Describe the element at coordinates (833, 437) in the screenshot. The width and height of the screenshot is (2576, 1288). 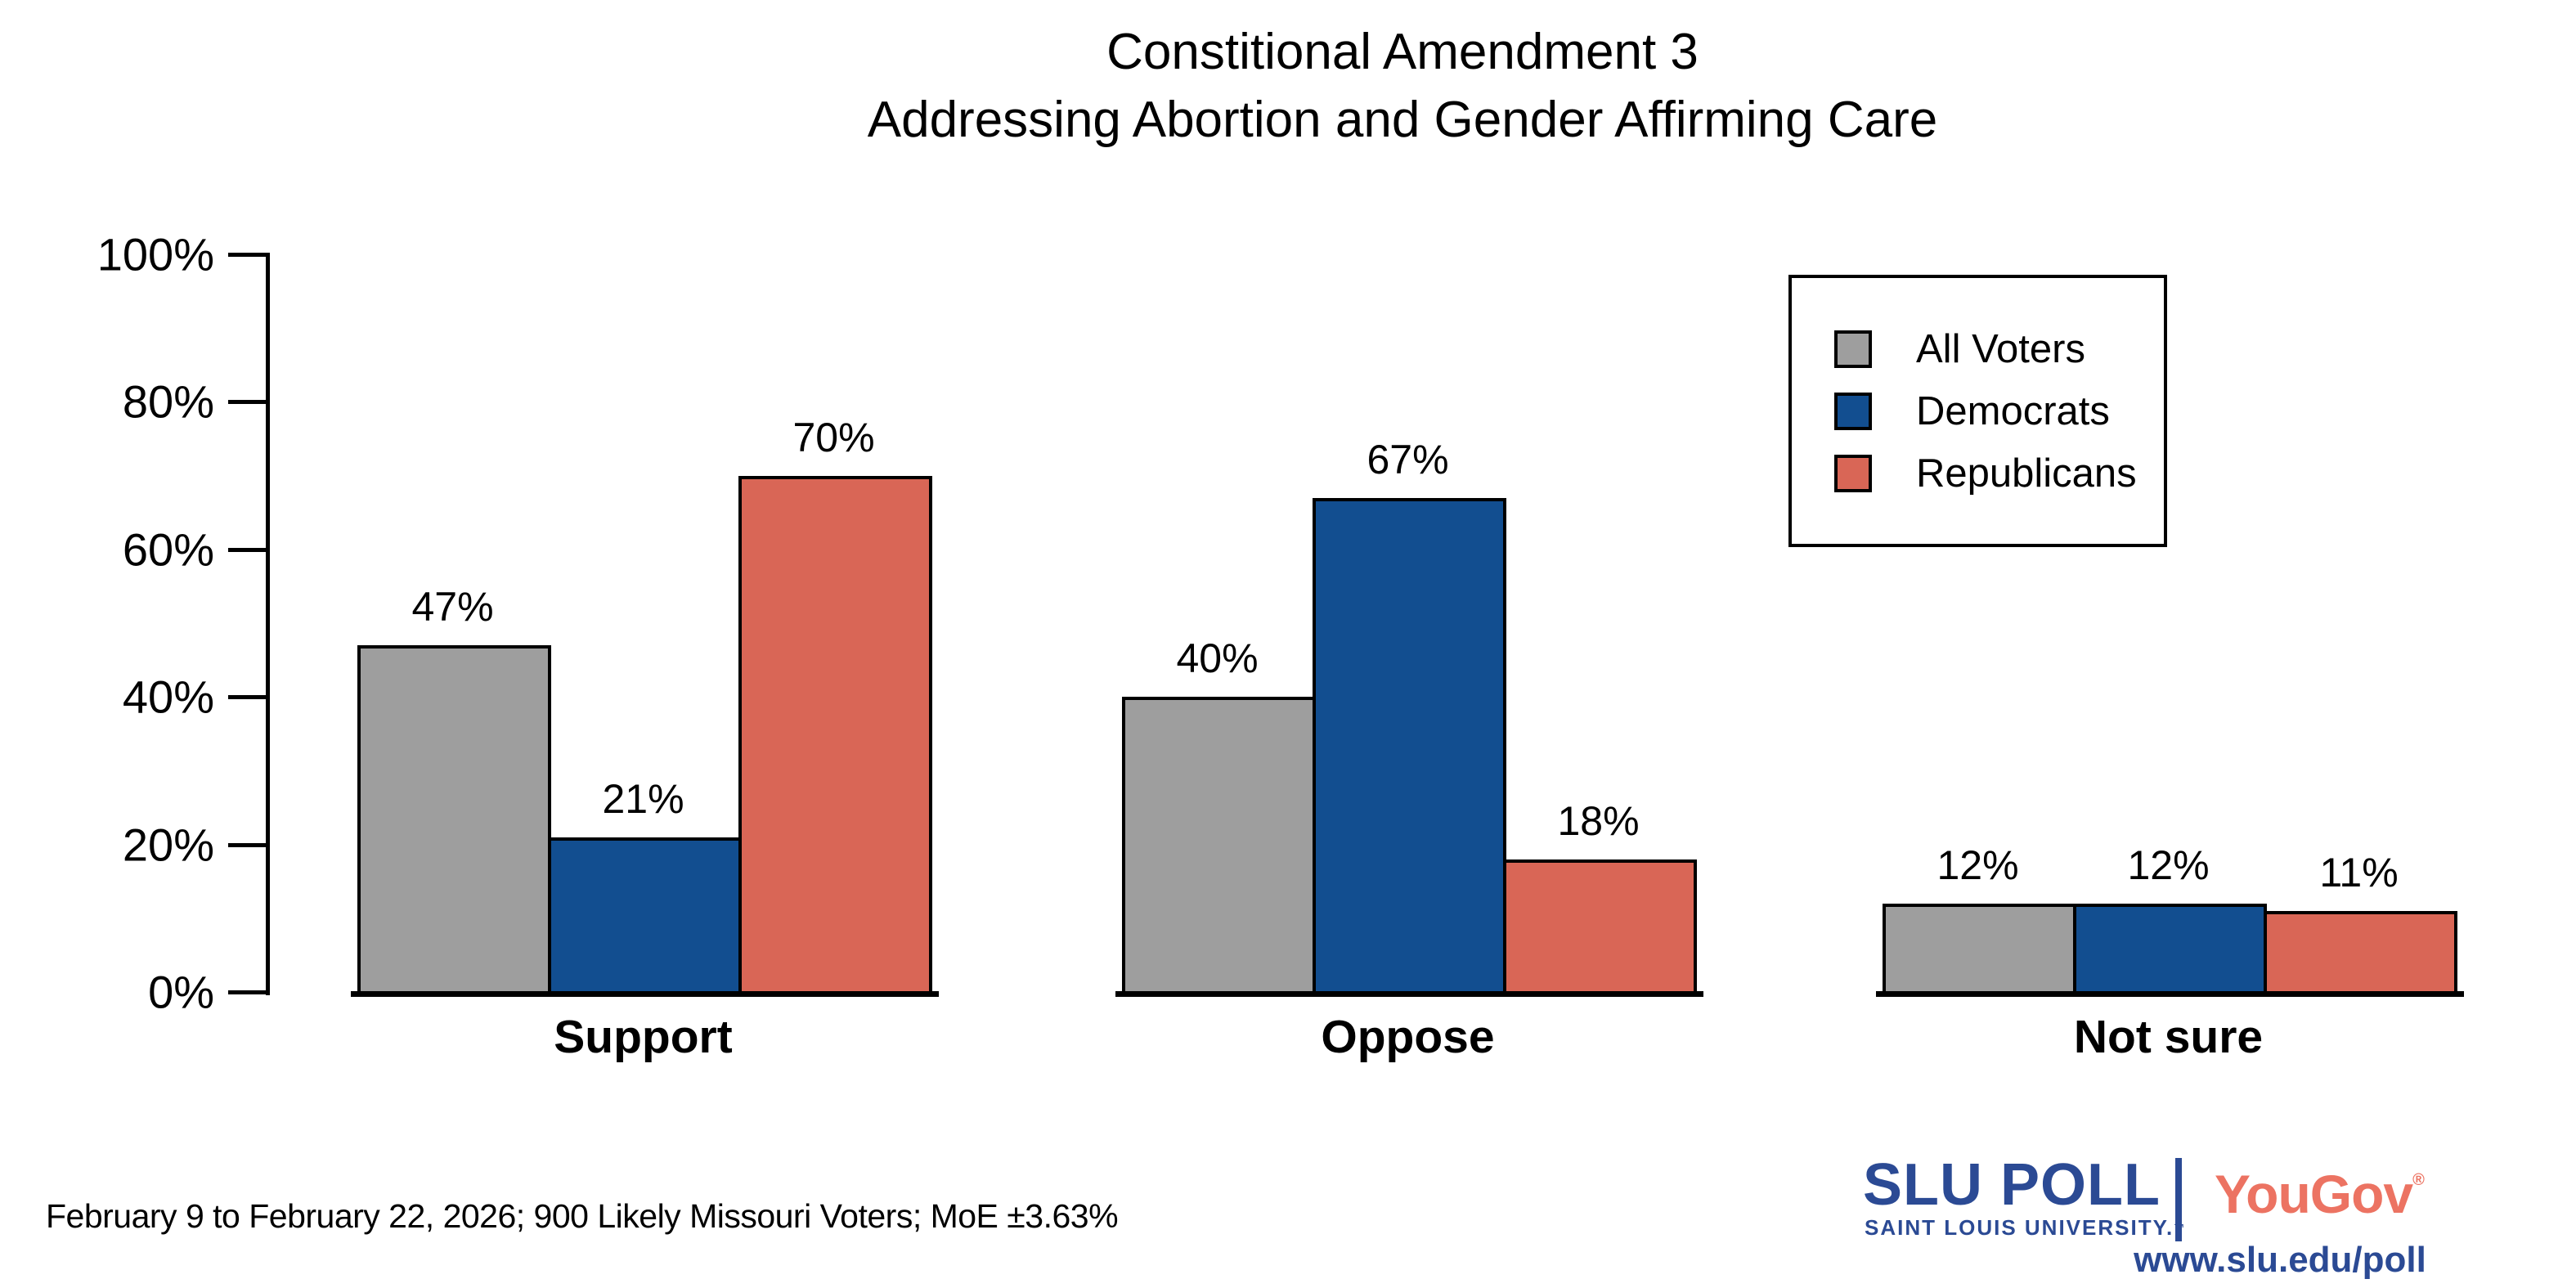
I see `bar-value-label: 70%` at that location.